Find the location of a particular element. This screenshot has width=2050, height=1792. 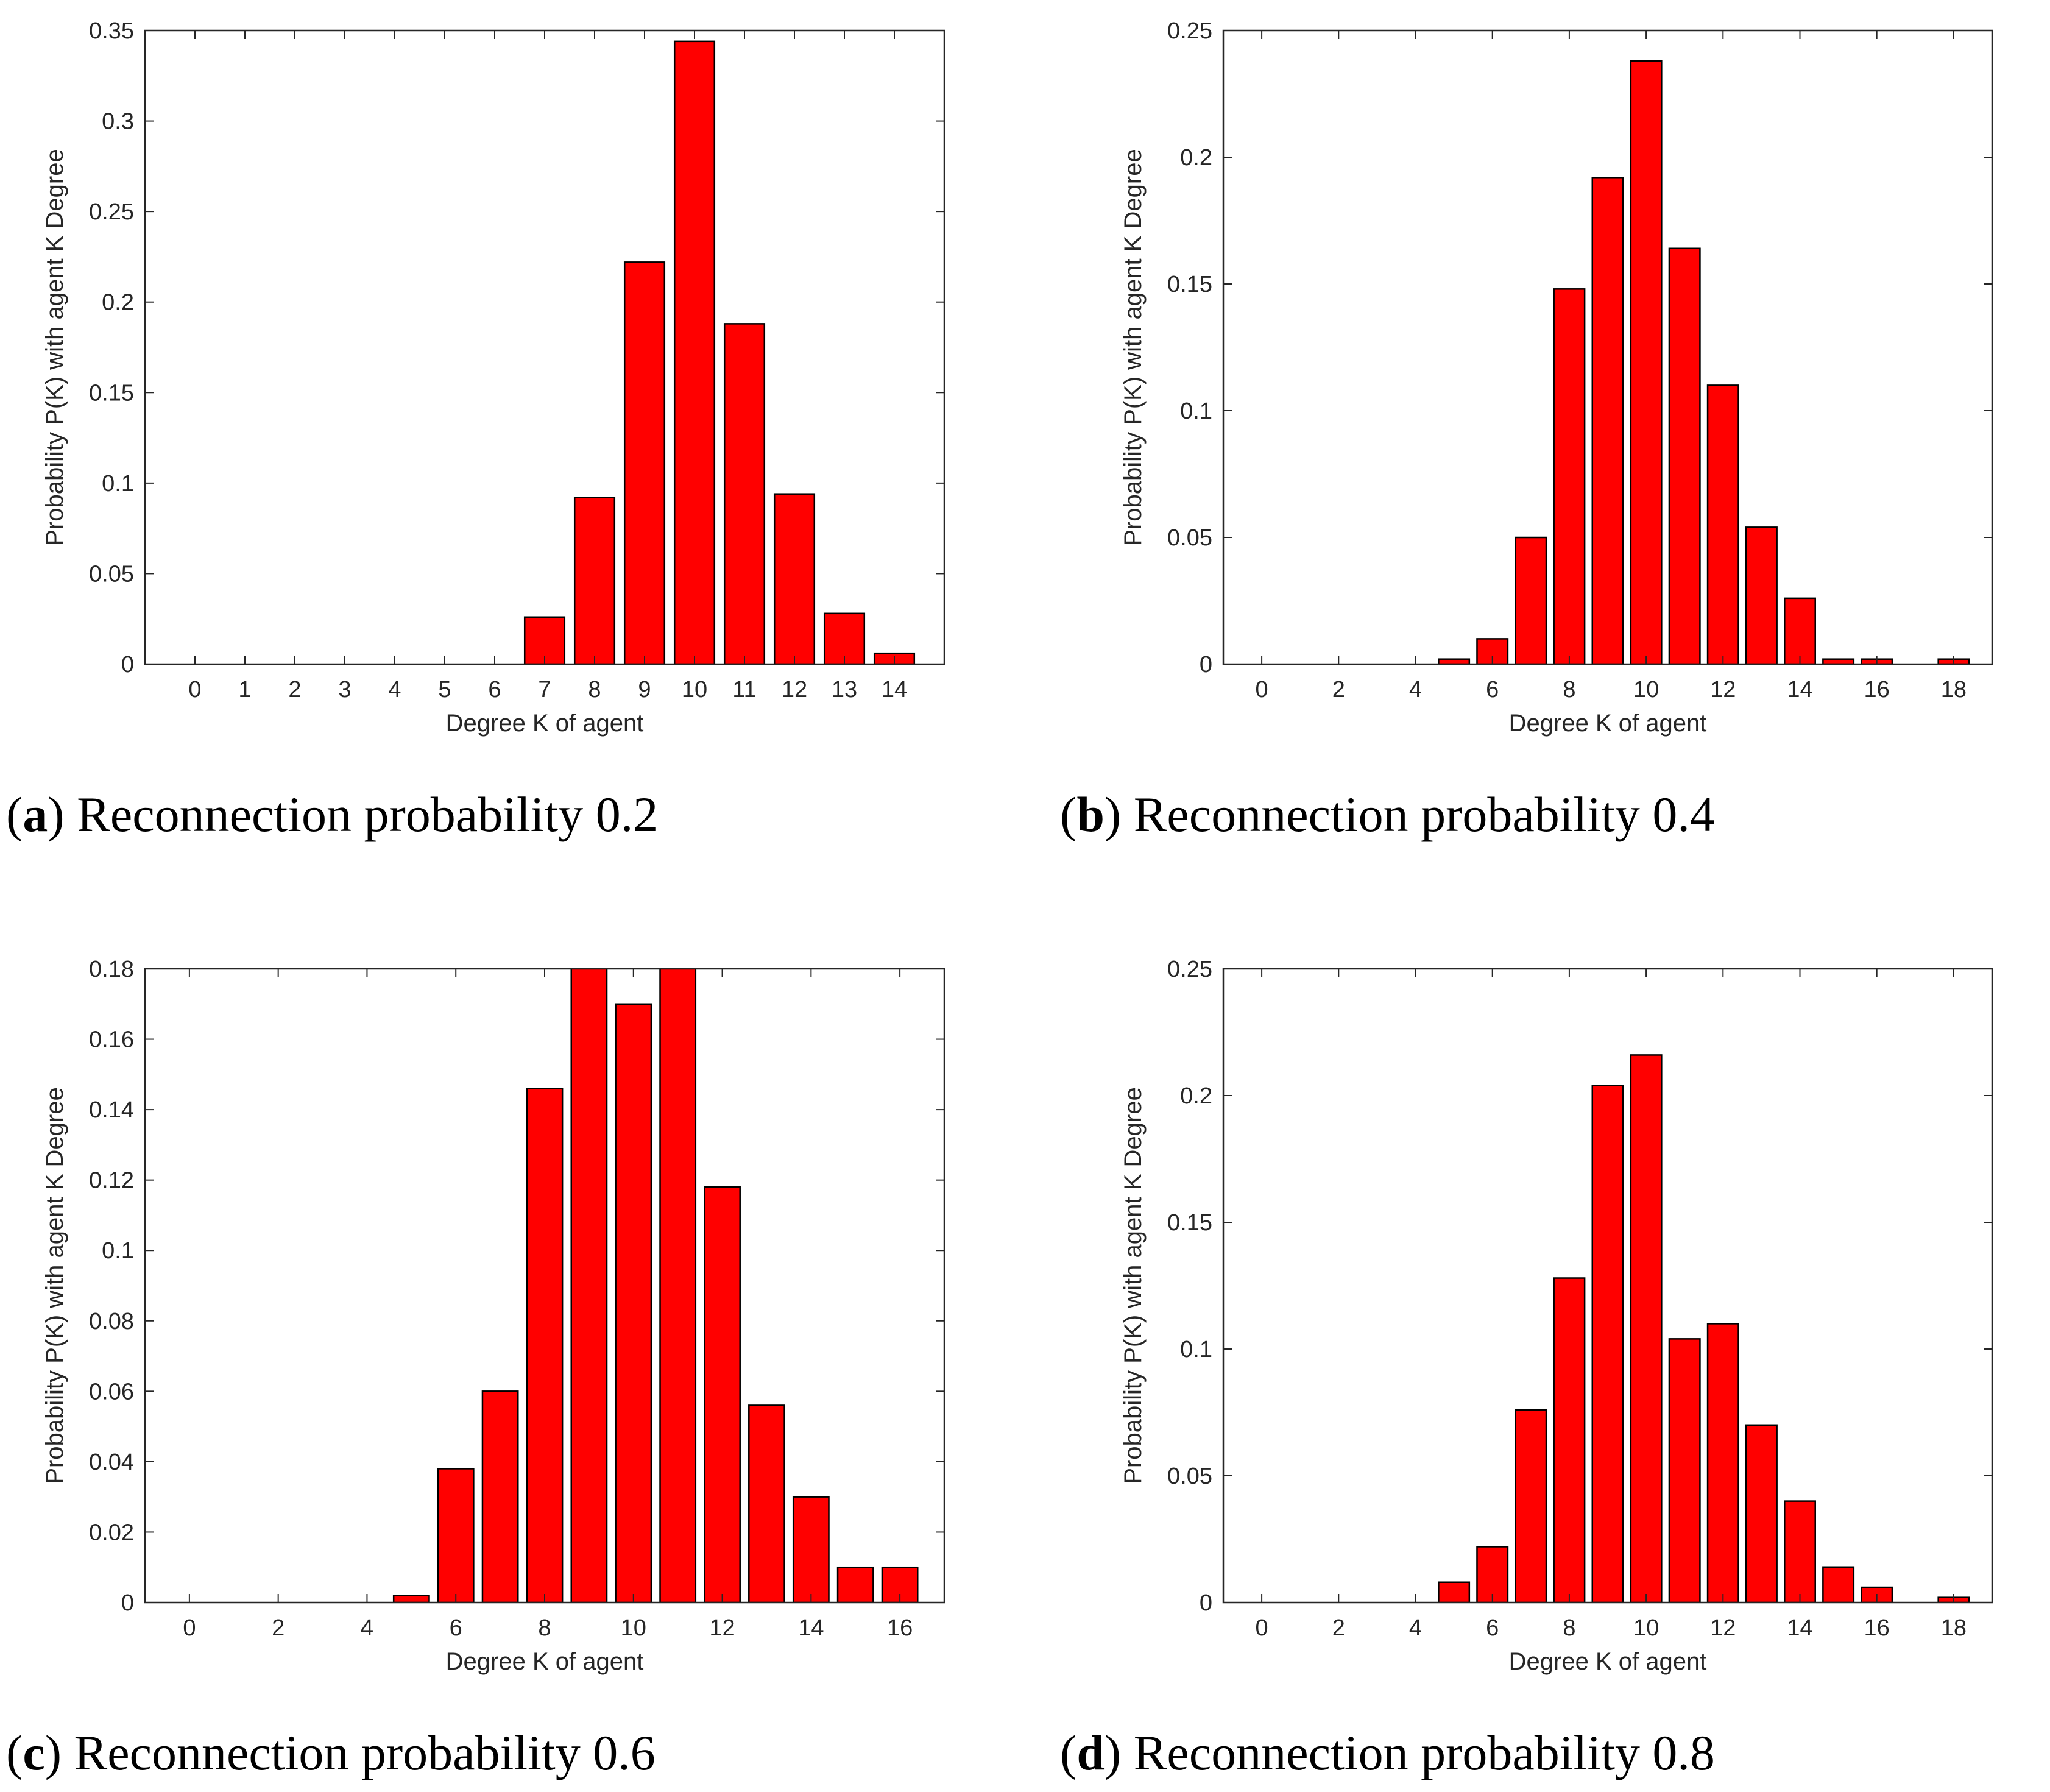

ytick-label-a-5: 0.25 is located at coordinates (111, 212).